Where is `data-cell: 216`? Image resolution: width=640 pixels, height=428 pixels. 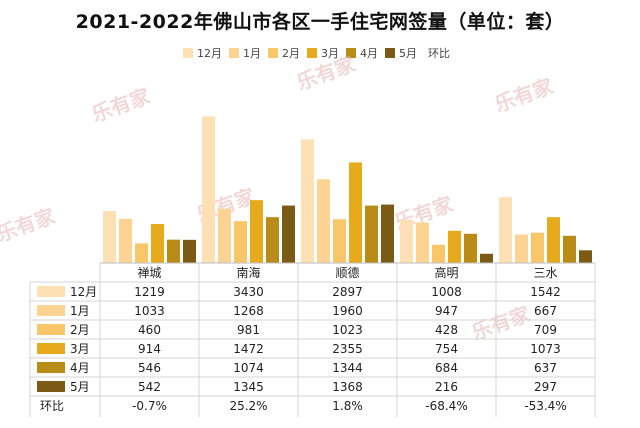 data-cell: 216 is located at coordinates (446, 387).